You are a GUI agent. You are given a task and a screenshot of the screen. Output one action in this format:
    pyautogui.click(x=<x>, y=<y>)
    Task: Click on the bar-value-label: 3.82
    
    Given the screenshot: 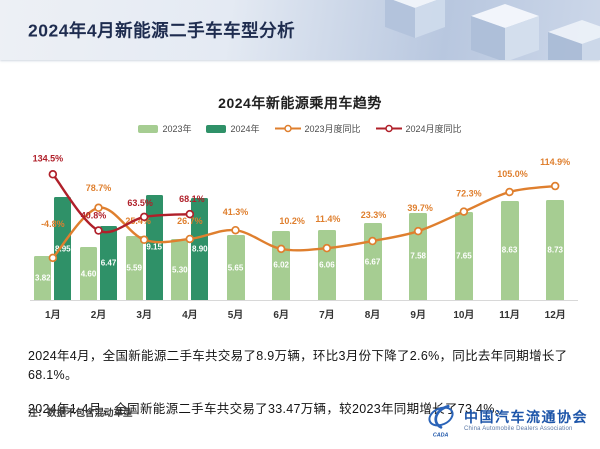 What is the action you would take?
    pyautogui.click(x=43, y=278)
    